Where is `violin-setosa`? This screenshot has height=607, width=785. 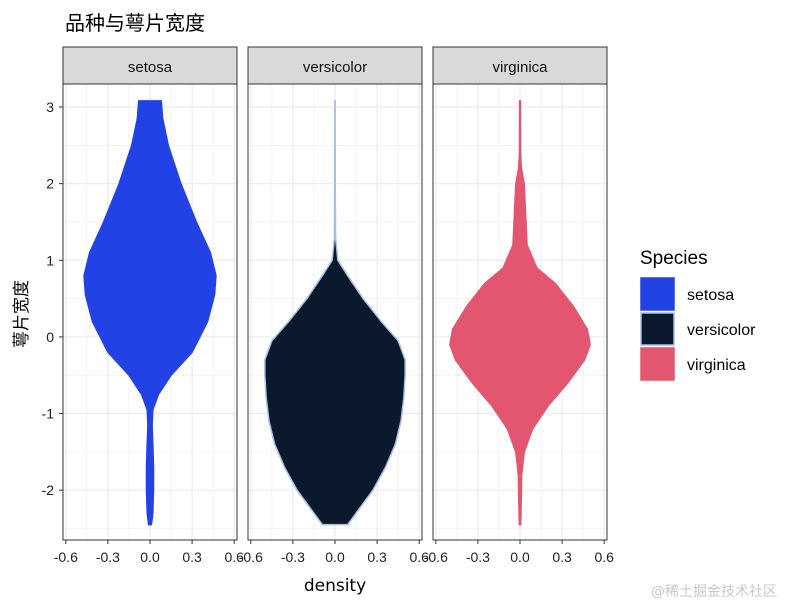 violin-setosa is located at coordinates (150, 313).